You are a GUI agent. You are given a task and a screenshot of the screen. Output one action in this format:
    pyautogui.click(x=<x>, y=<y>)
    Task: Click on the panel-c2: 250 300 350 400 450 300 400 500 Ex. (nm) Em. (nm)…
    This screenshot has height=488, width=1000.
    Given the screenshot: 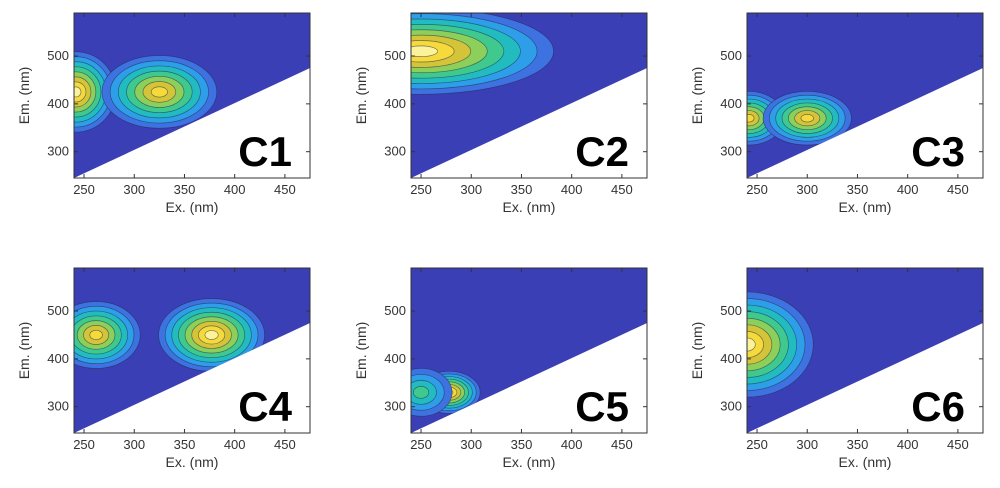 What is the action you would take?
    pyautogui.click(x=500, y=113)
    